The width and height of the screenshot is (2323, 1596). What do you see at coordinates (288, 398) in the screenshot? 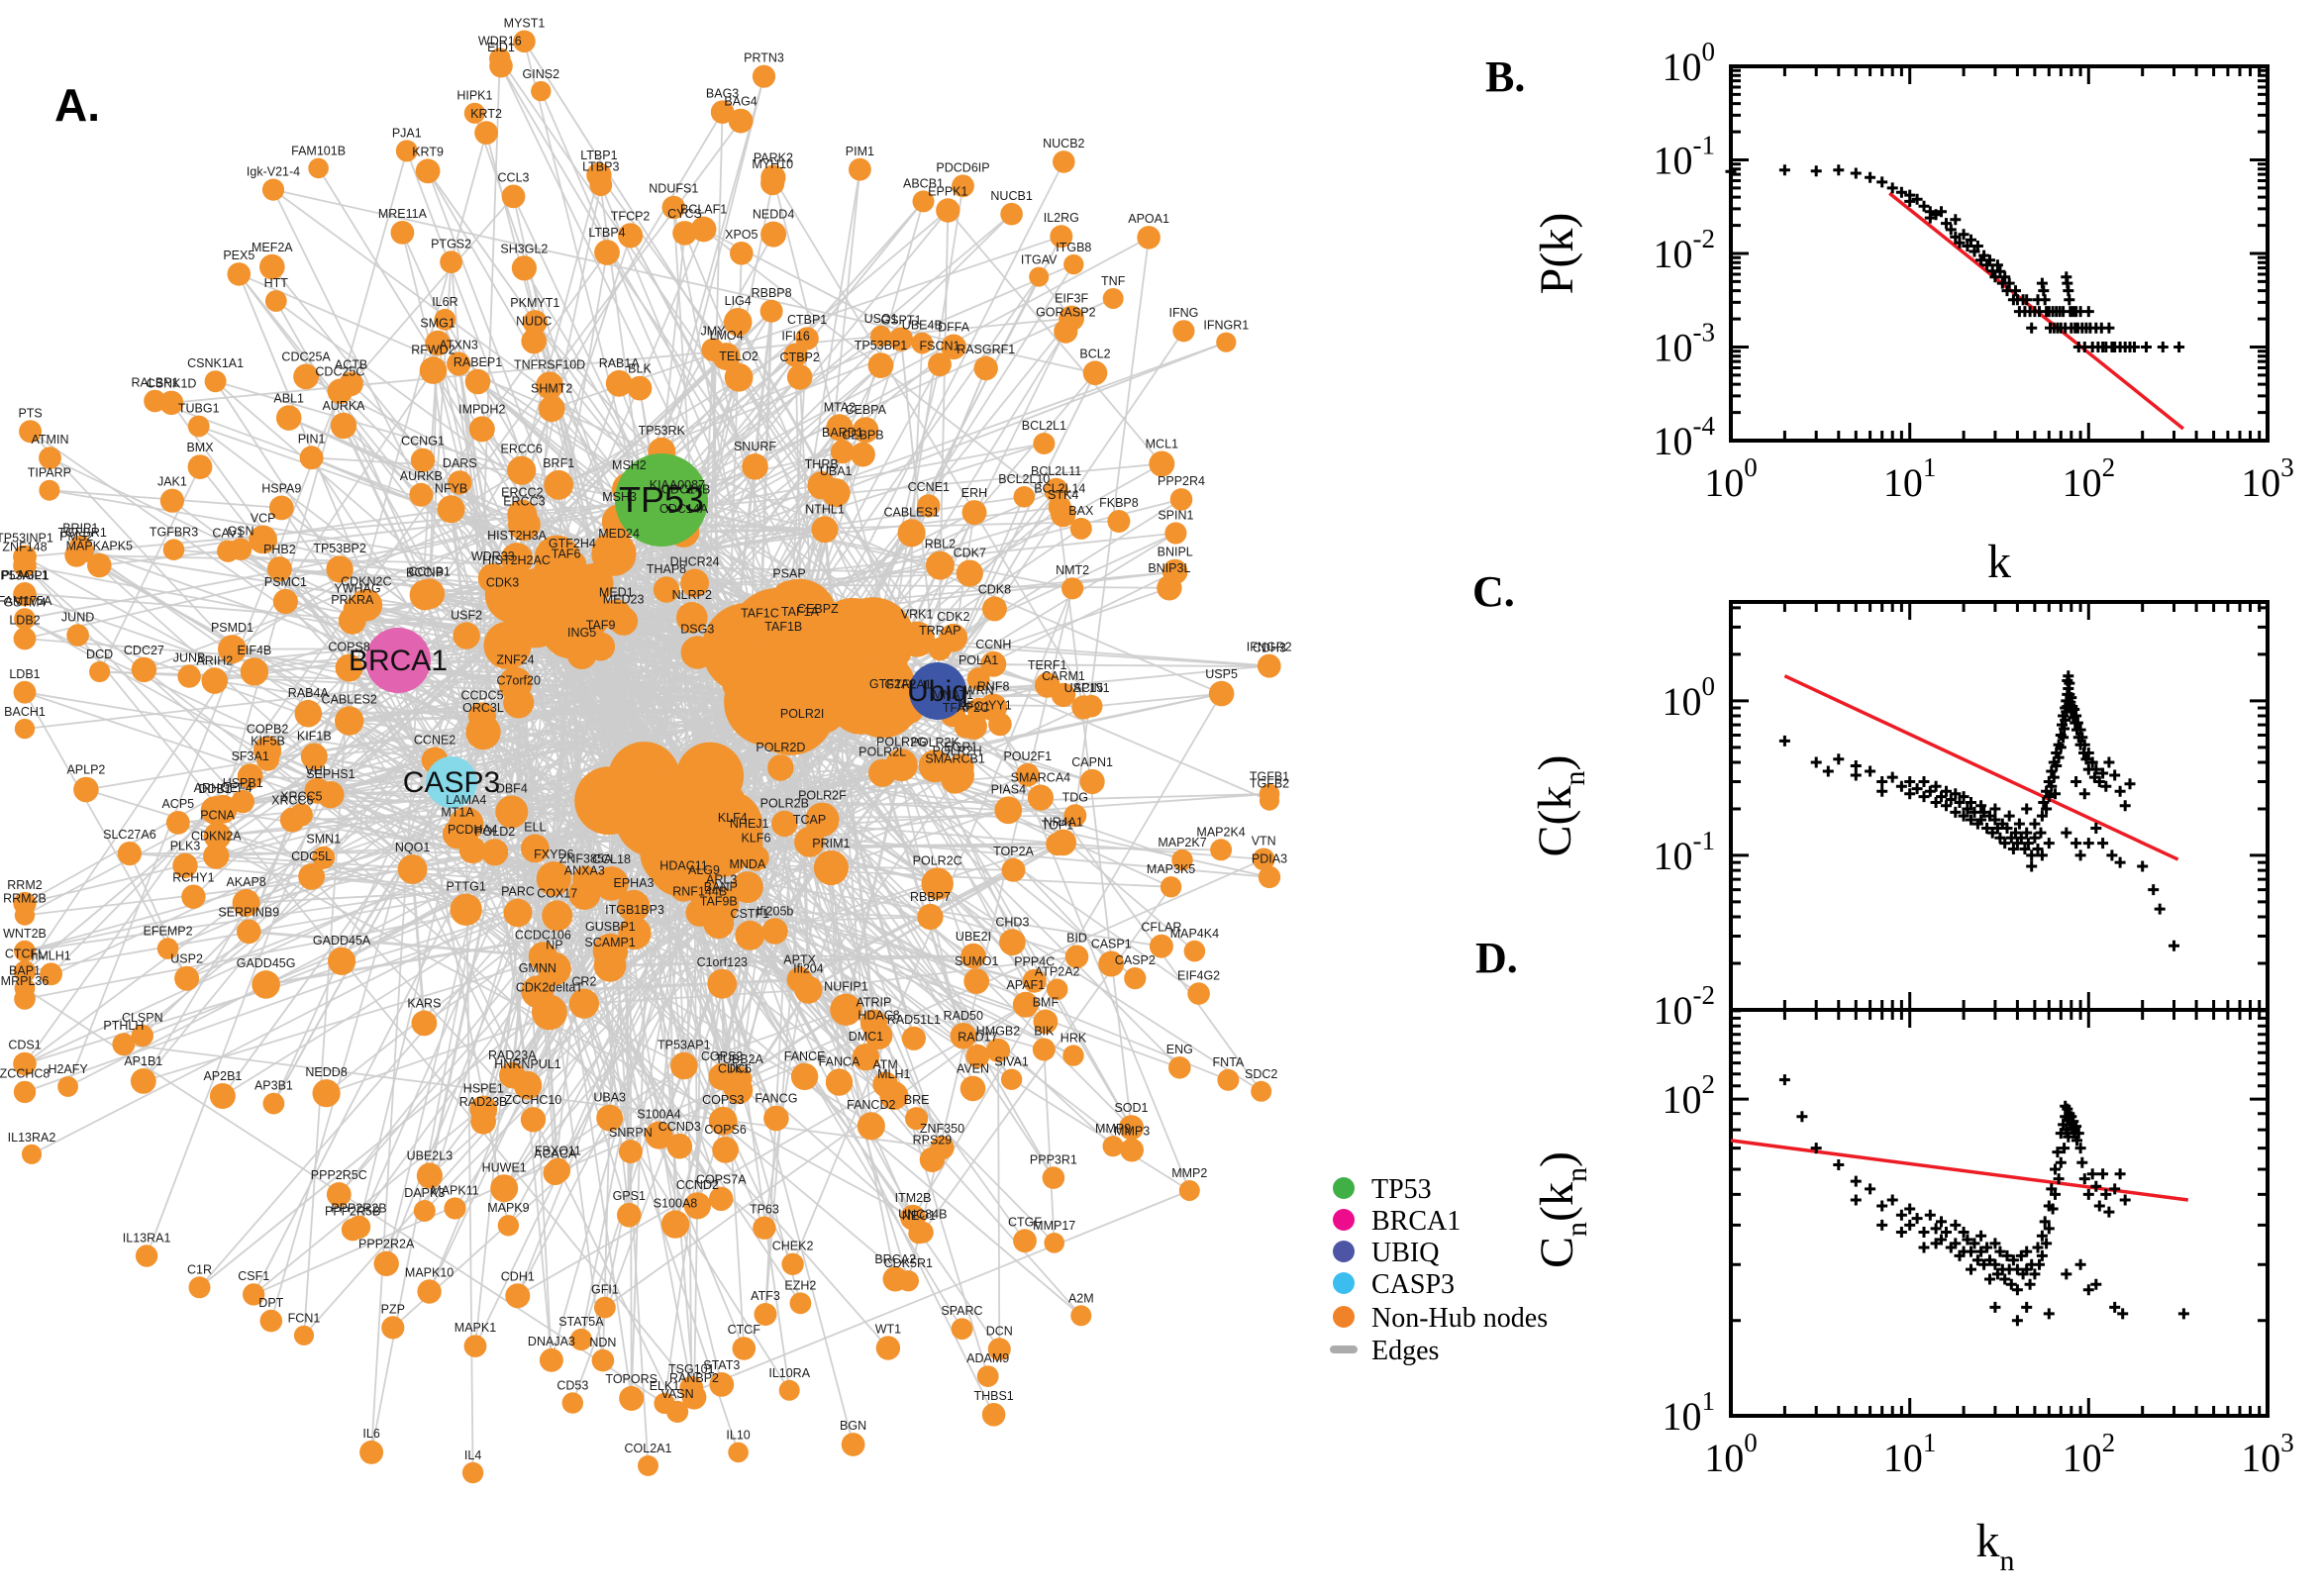
I see `network-node-label: ABL1` at bounding box center [288, 398].